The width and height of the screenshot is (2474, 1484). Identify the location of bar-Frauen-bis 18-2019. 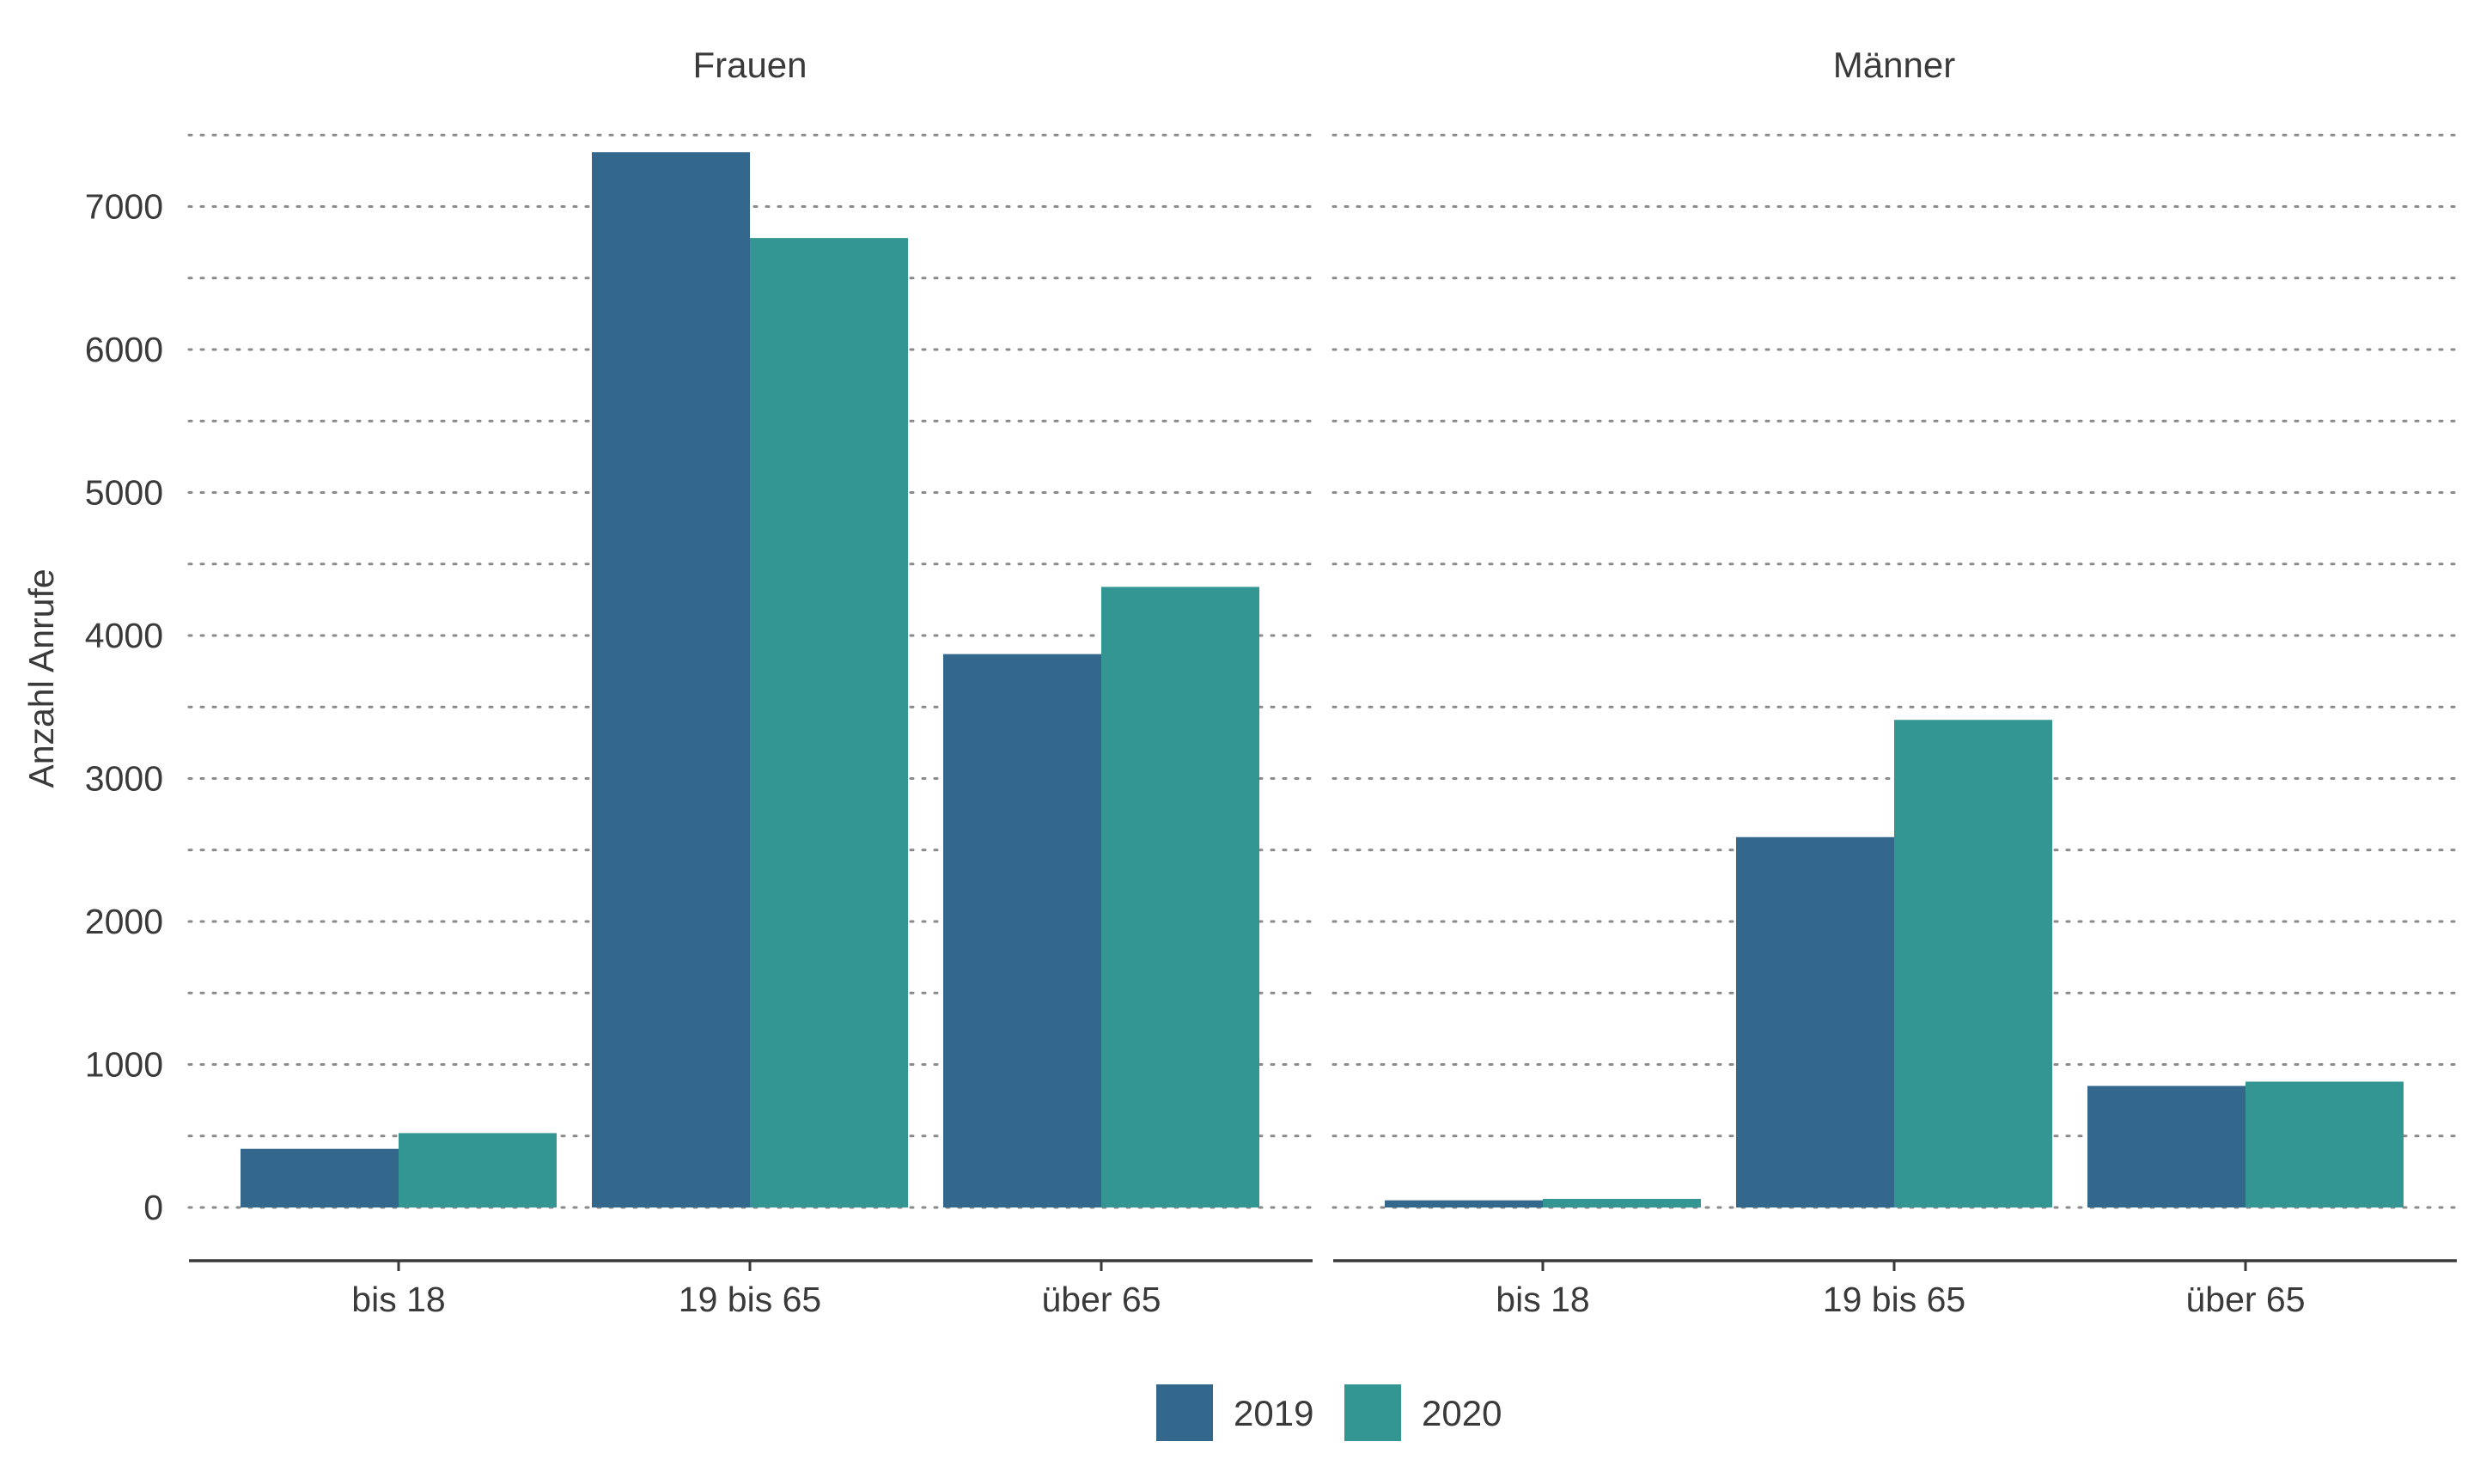
(320, 1178).